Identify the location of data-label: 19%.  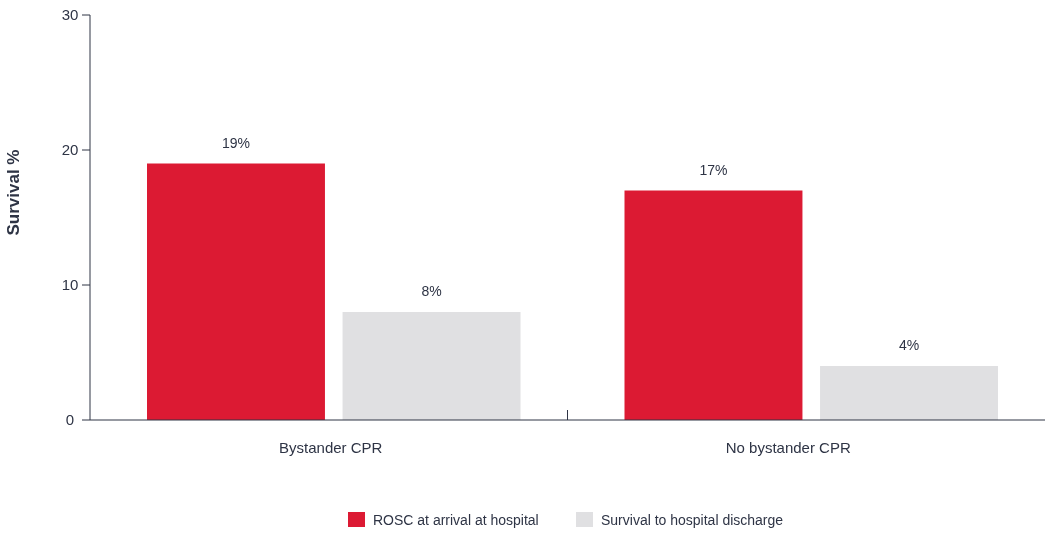
(235, 142).